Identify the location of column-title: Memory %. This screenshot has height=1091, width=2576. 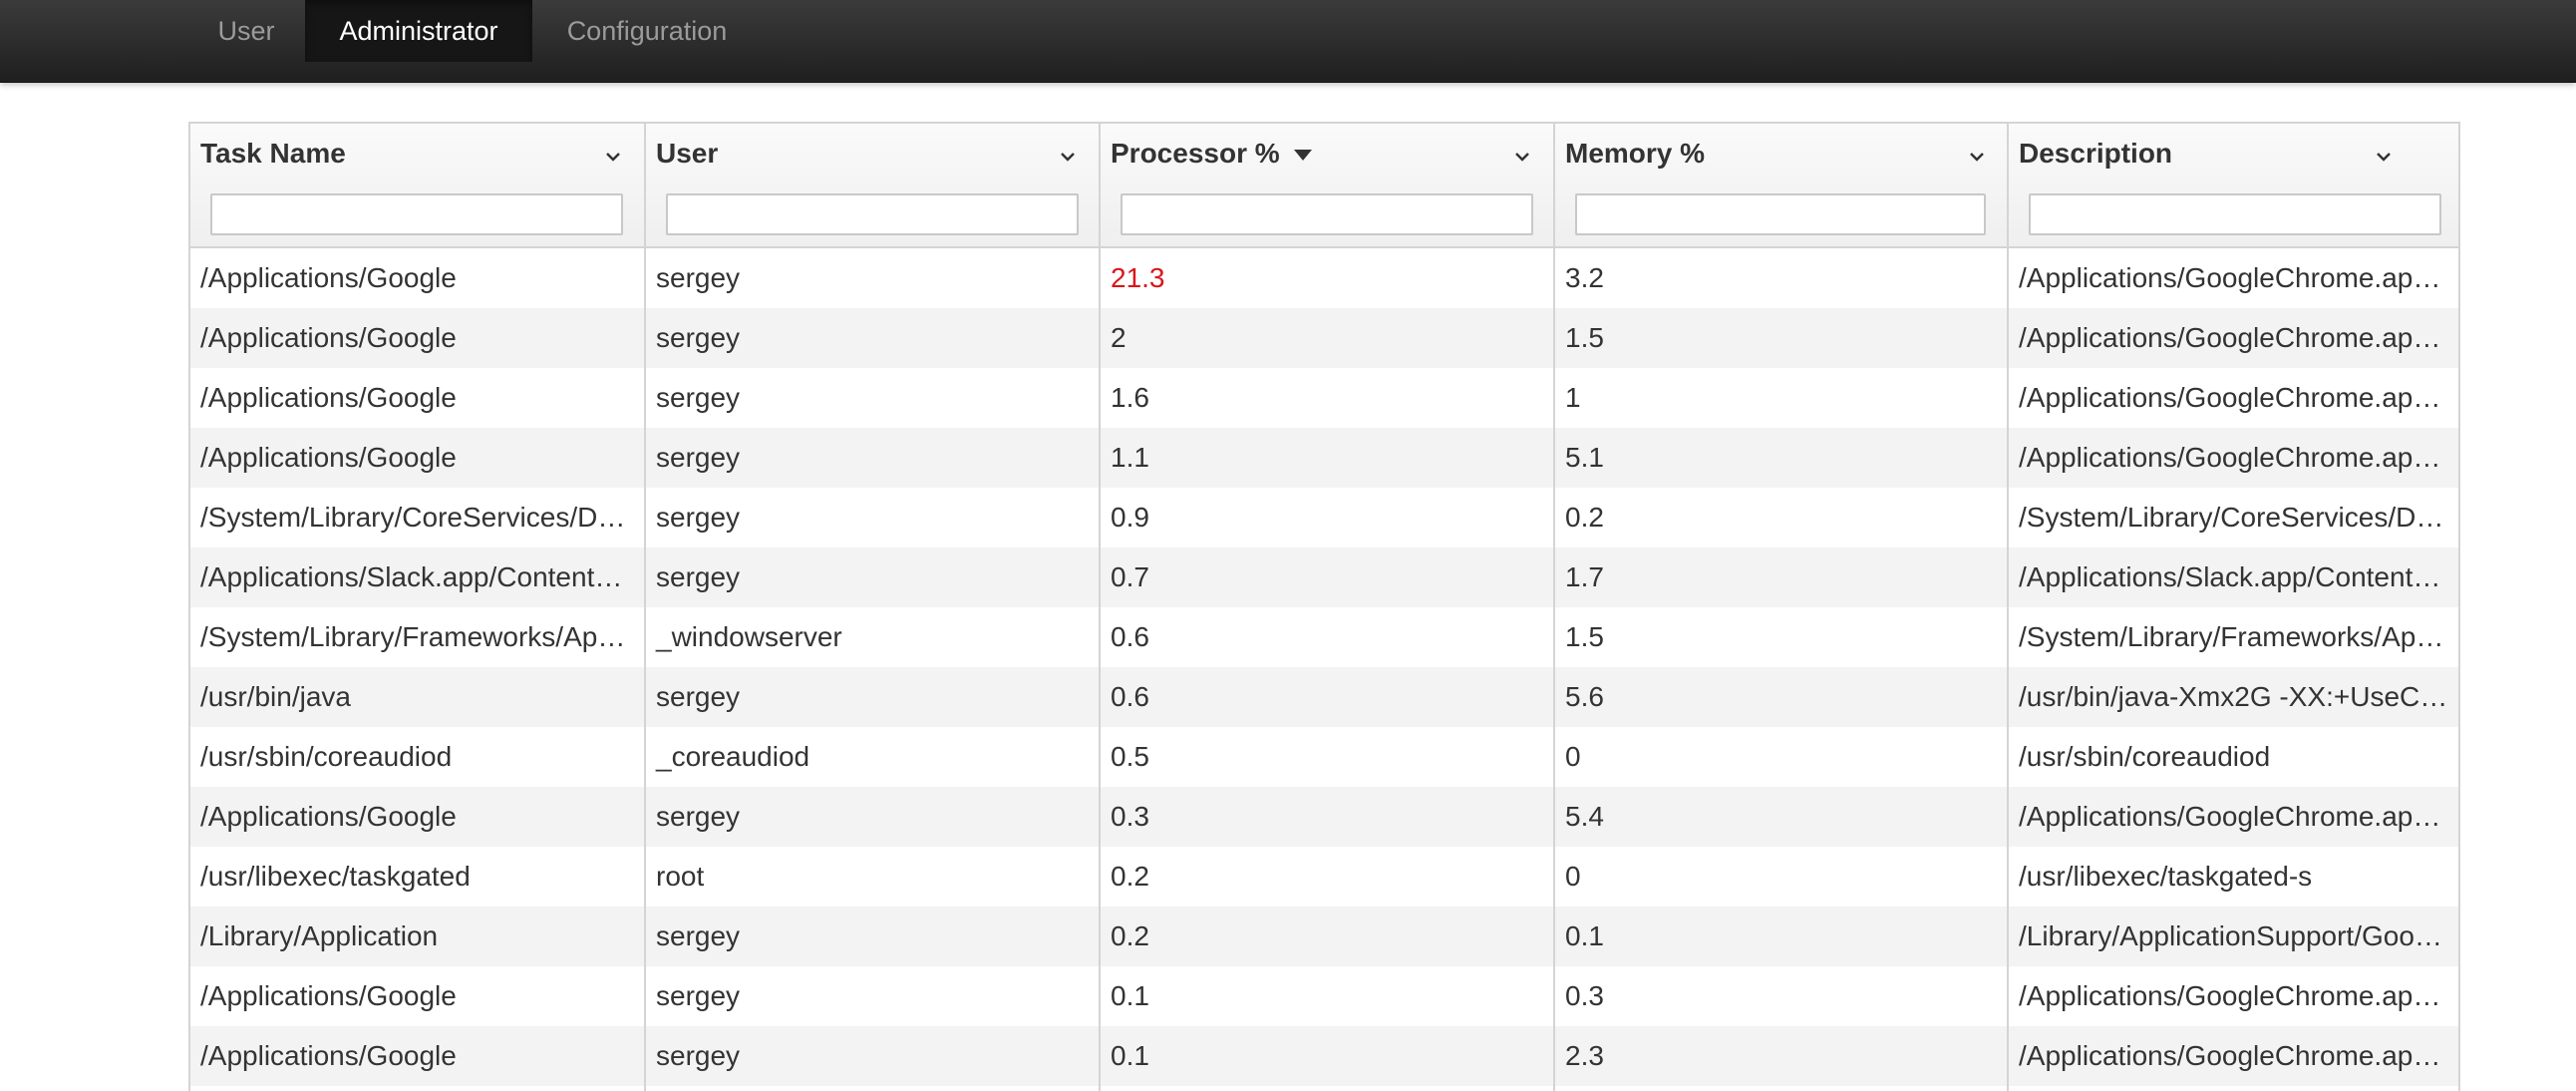
(1635, 153).